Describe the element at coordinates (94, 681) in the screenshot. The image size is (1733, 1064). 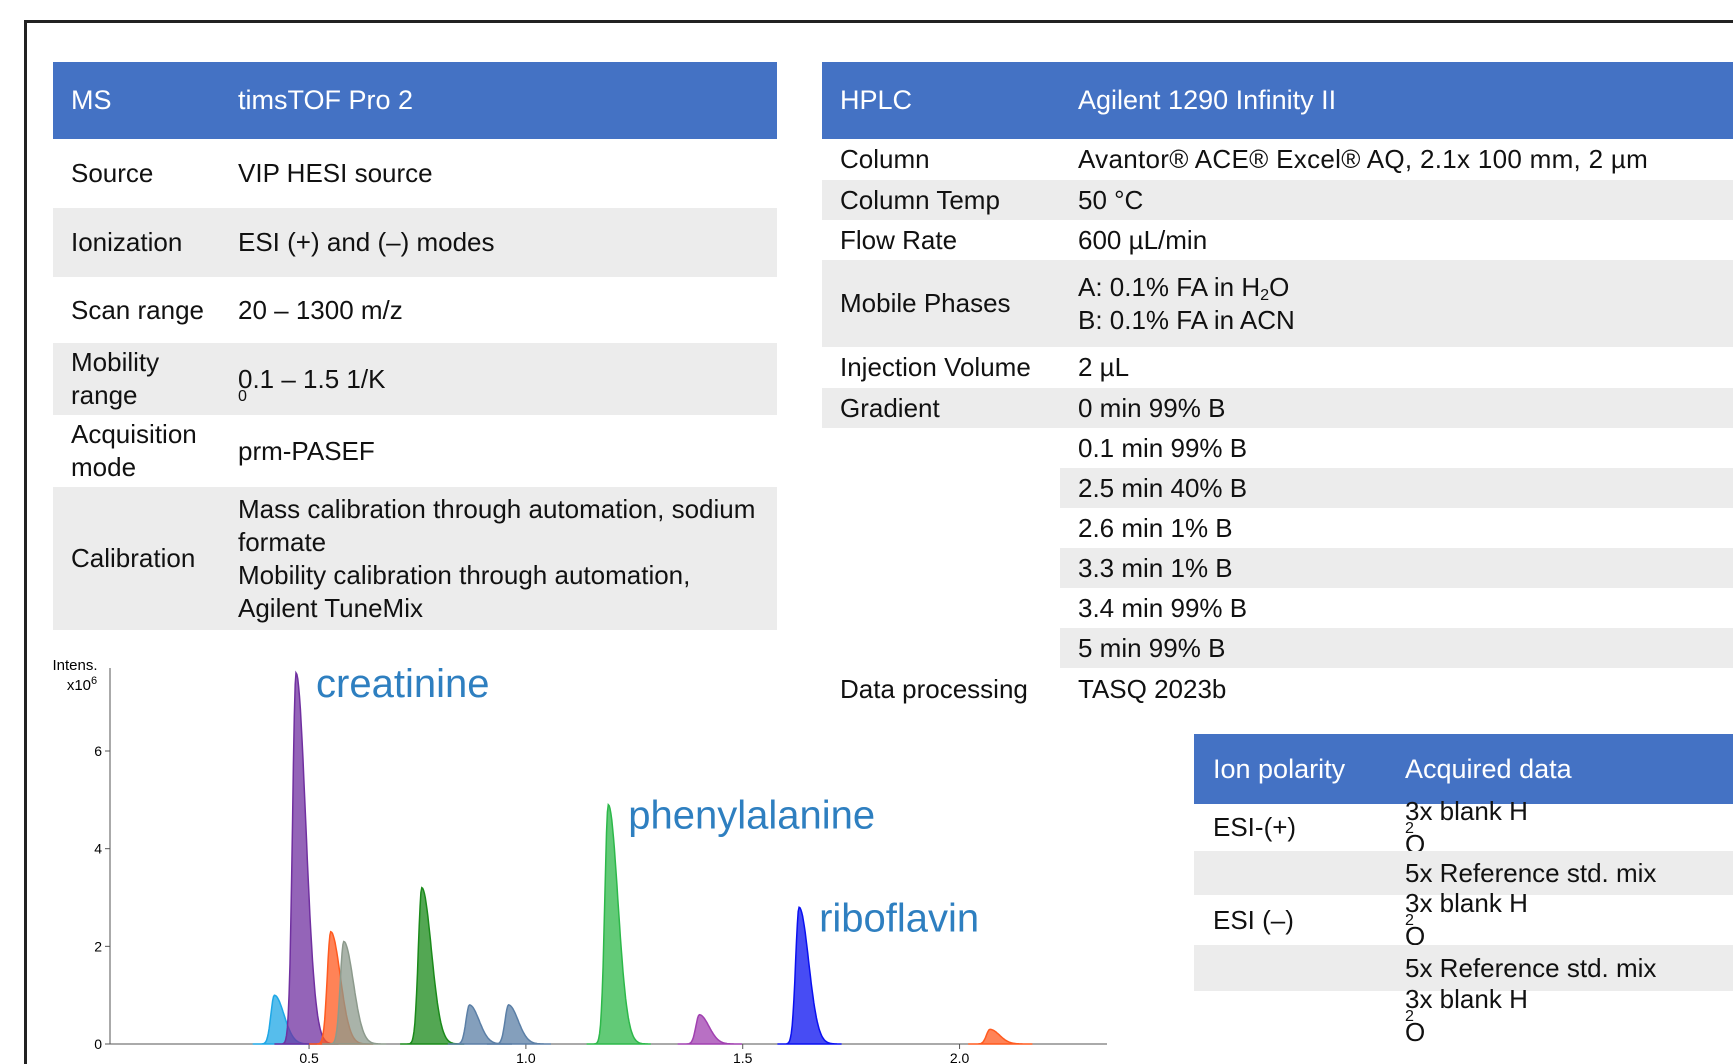
I see `superscript: 6` at that location.